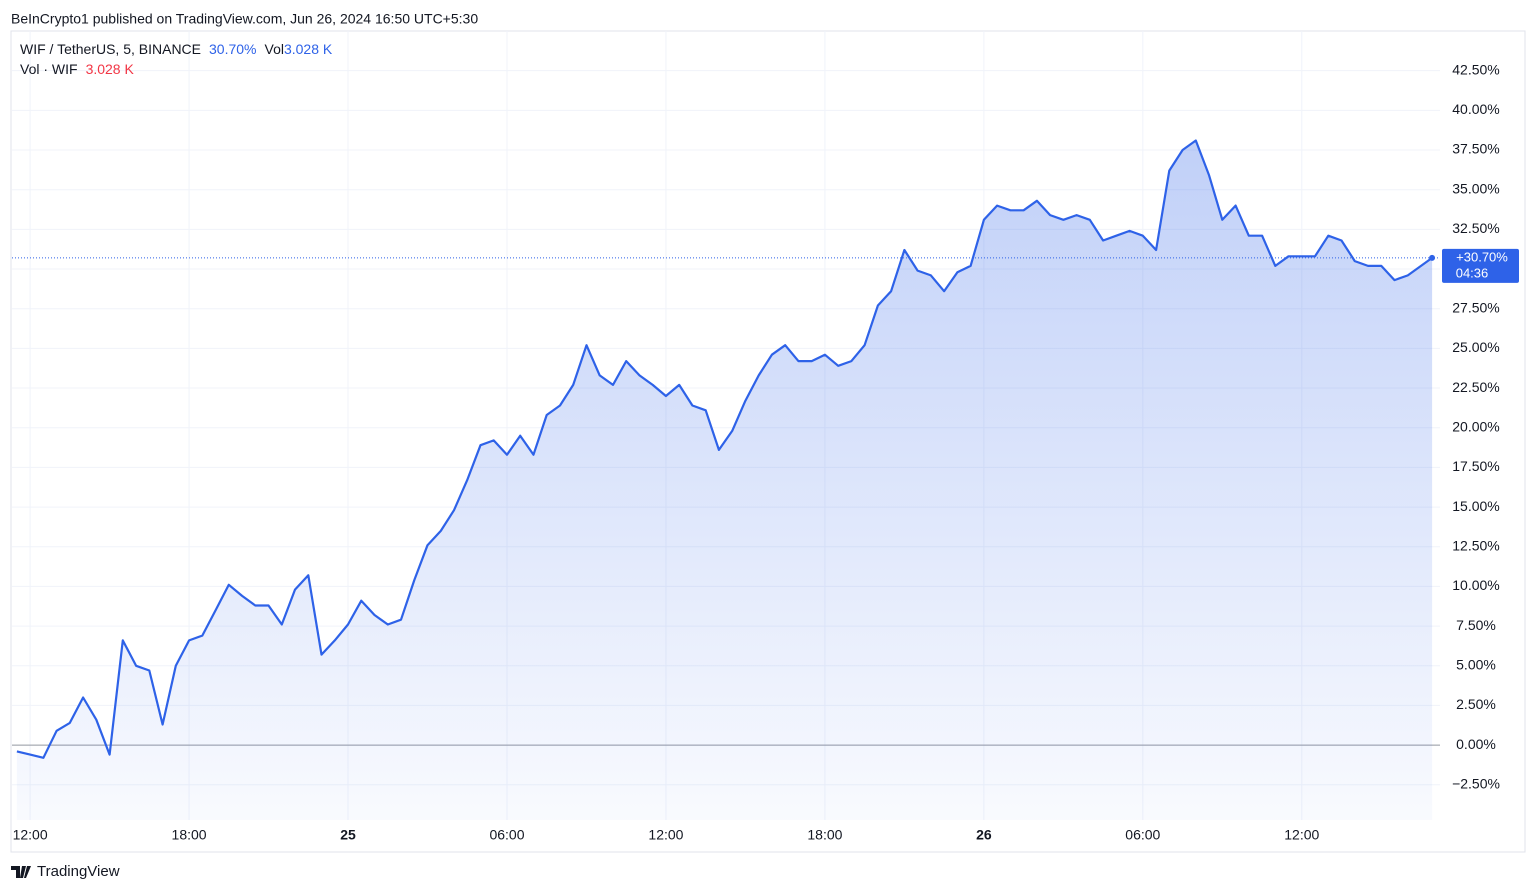  Describe the element at coordinates (1475, 545) in the screenshot. I see `y-tick-label: 12.50%` at that location.